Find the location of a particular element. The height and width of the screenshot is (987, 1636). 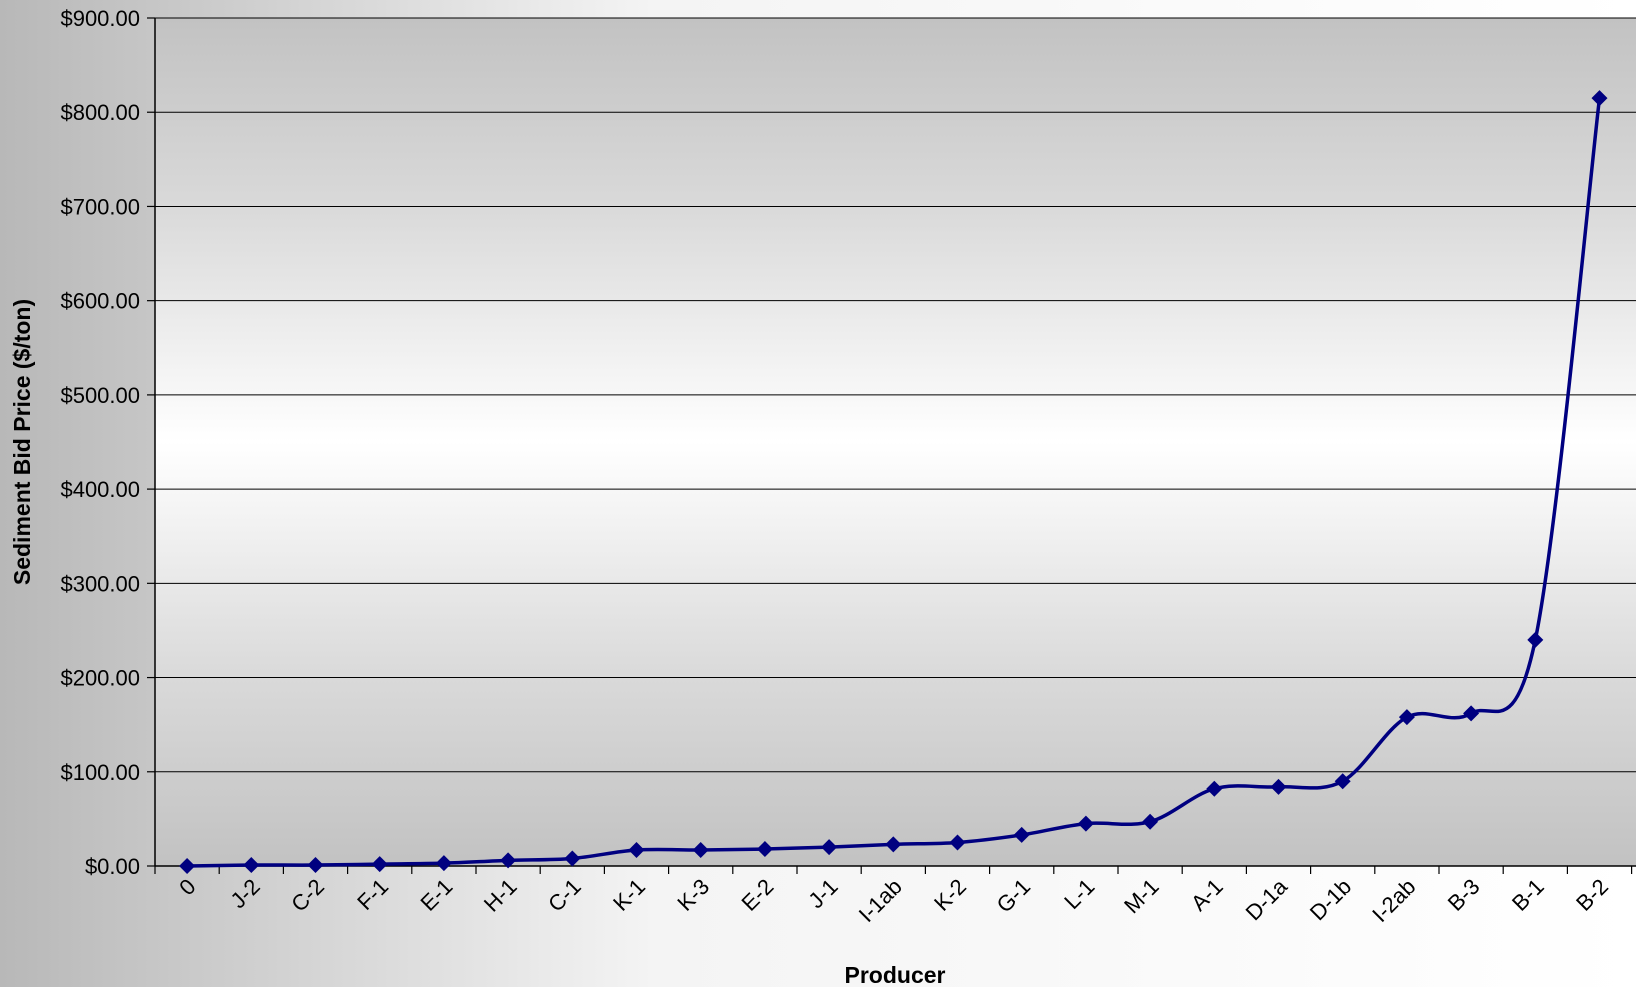

x-tick-label: E-1 is located at coordinates (437, 895).